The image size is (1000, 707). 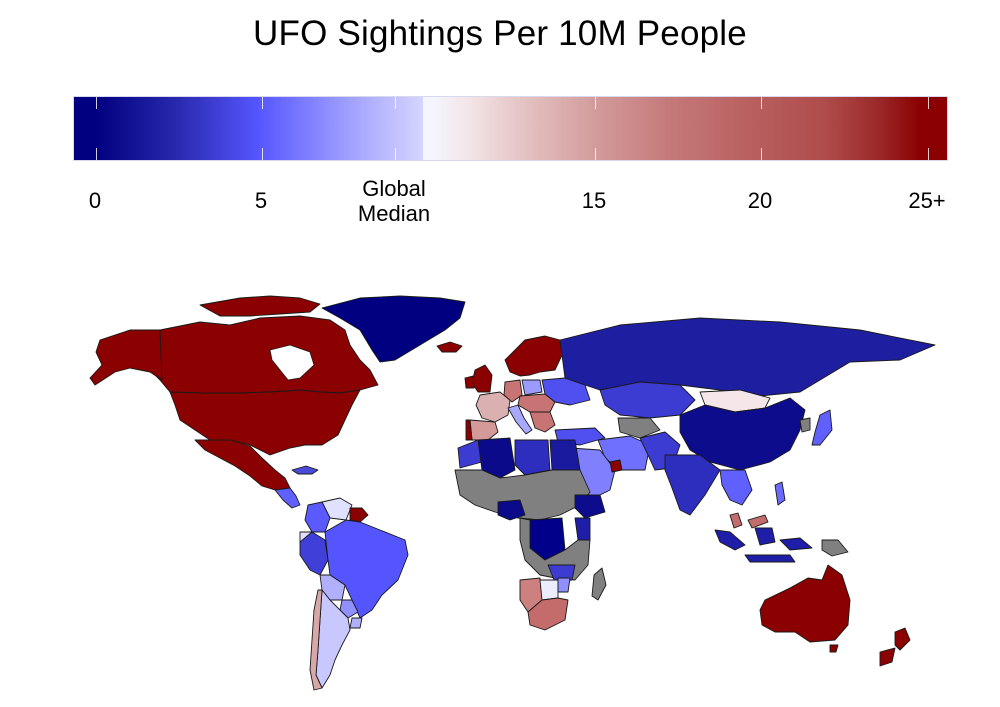 What do you see at coordinates (835, 548) in the screenshot?
I see `region-papua-new-guinea` at bounding box center [835, 548].